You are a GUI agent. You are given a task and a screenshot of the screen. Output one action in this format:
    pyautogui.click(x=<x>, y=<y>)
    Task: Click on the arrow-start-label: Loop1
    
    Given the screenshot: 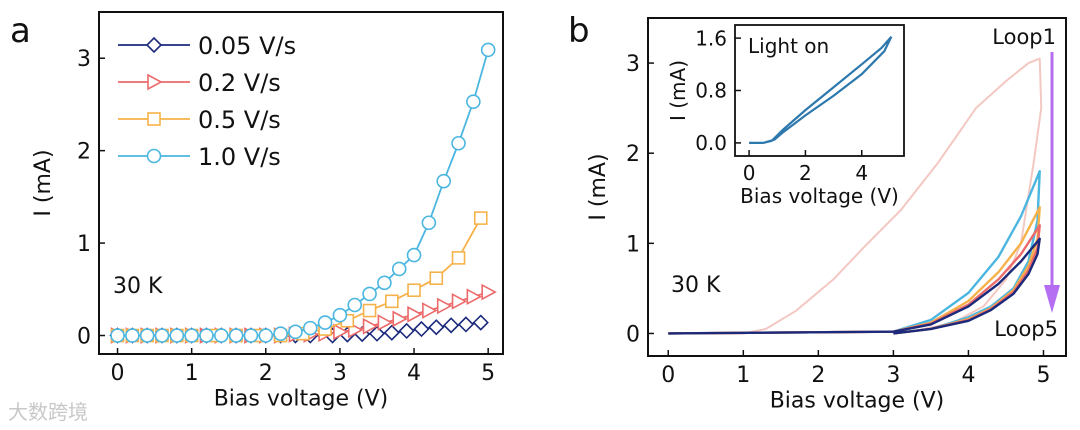 What is the action you would take?
    pyautogui.click(x=1024, y=37)
    